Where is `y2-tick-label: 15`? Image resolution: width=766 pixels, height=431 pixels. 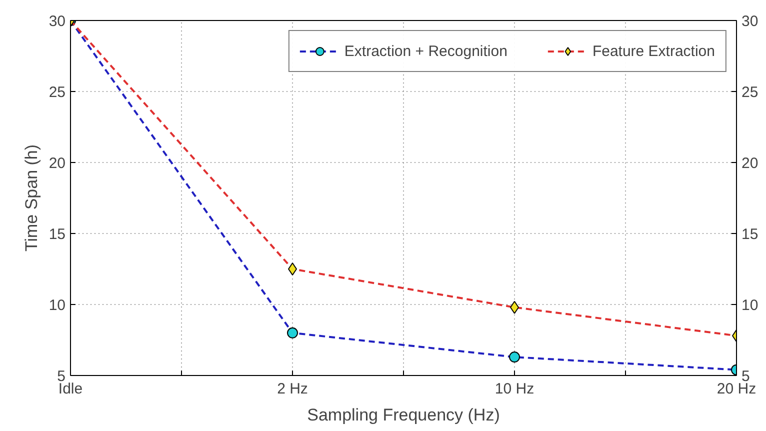 y2-tick-label: 15 is located at coordinates (750, 234).